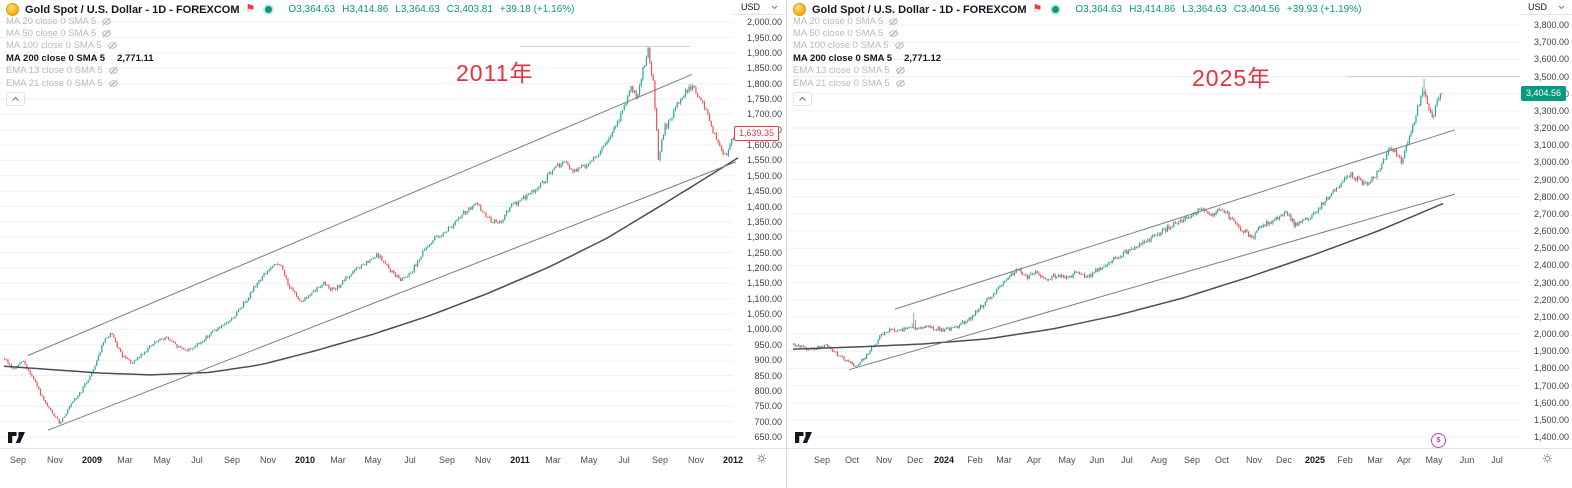 The width and height of the screenshot is (1572, 488). What do you see at coordinates (867, 58) in the screenshot?
I see `legend-indicator-row: MA 200 close 0 SMA 5 2,771.12` at bounding box center [867, 58].